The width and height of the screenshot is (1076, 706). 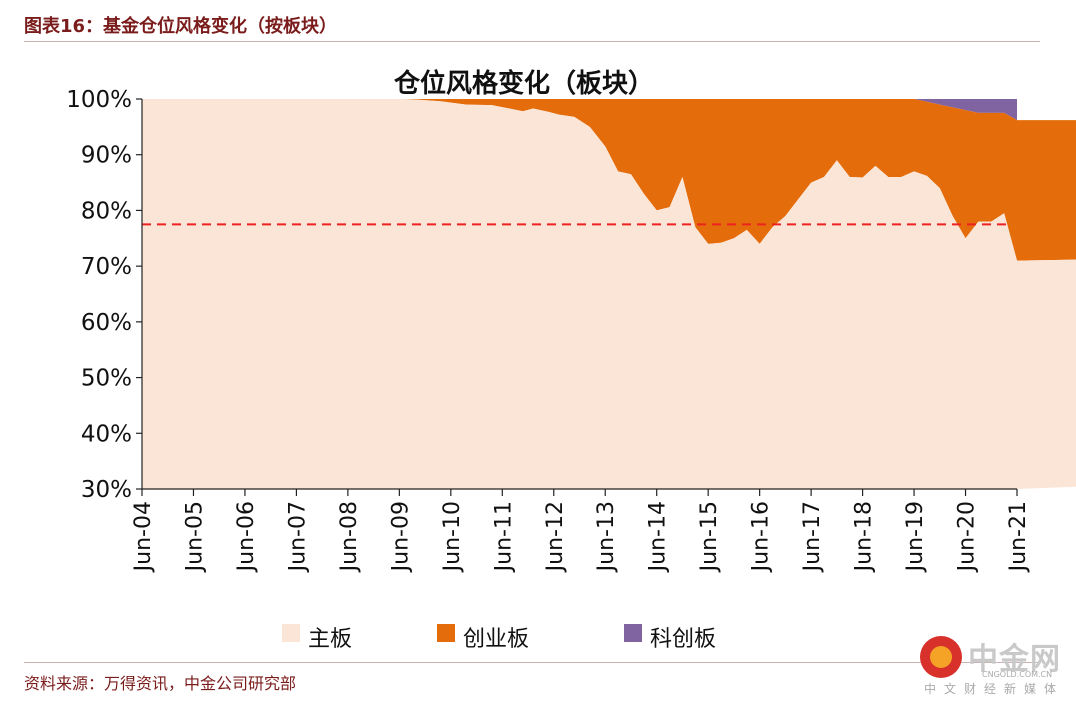 What do you see at coordinates (143, 537) in the screenshot?
I see `x-tick-label: Jun-04` at bounding box center [143, 537].